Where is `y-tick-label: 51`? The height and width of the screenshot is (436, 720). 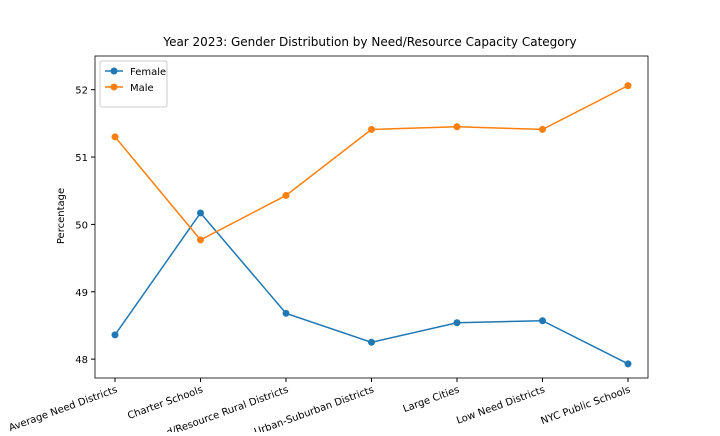
y-tick-label: 51 is located at coordinates (81, 158).